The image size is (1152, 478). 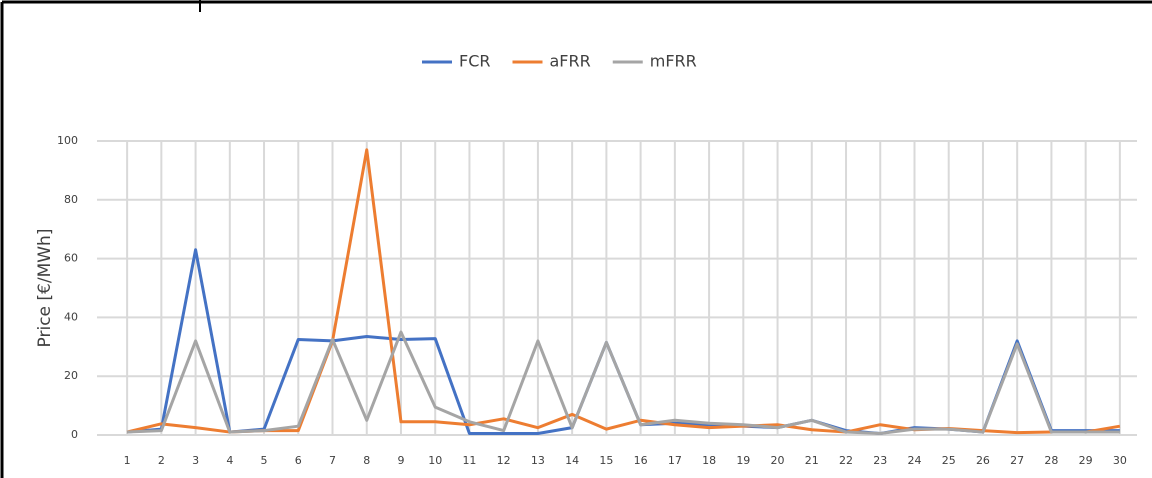 I want to click on legend: FCR aFRR mFRR, so click(x=559, y=61).